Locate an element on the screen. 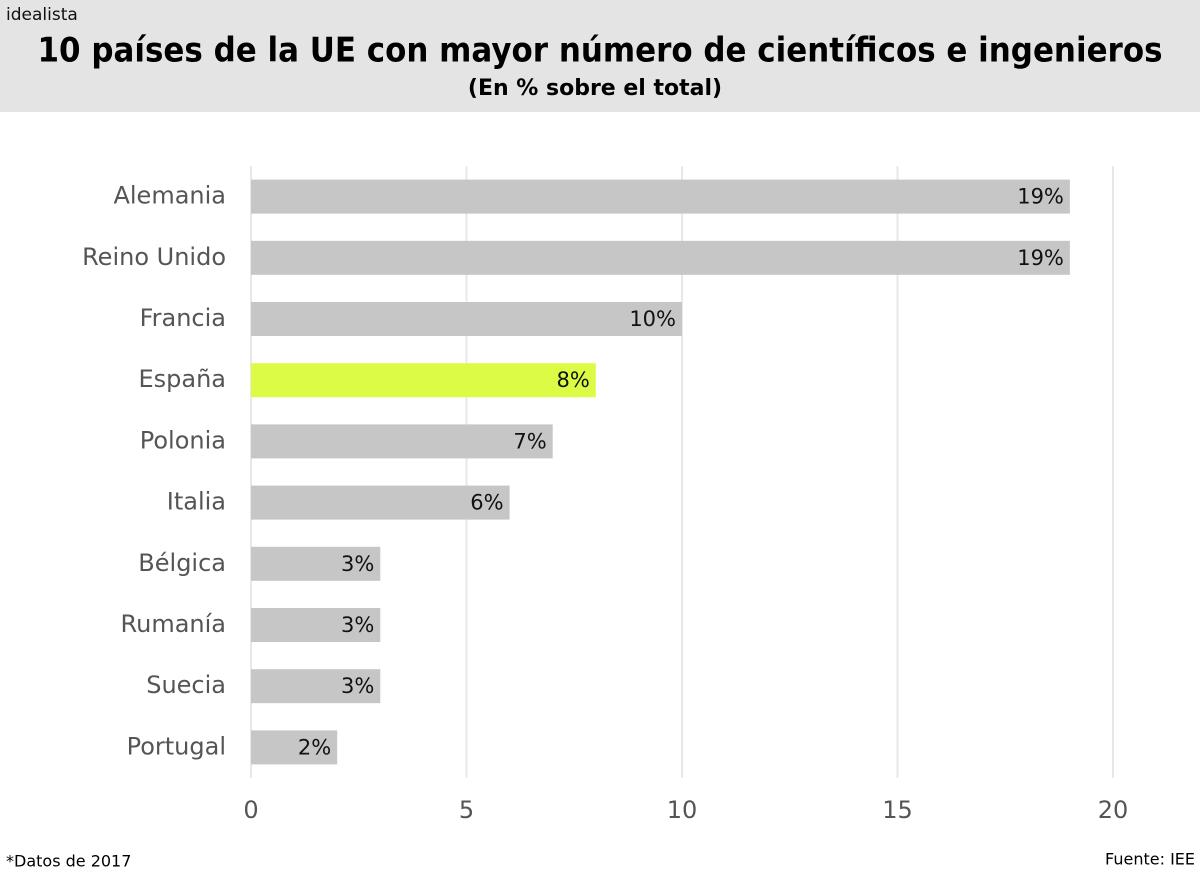 The image size is (1200, 874). y-tick-label: Suecia is located at coordinates (186, 685).